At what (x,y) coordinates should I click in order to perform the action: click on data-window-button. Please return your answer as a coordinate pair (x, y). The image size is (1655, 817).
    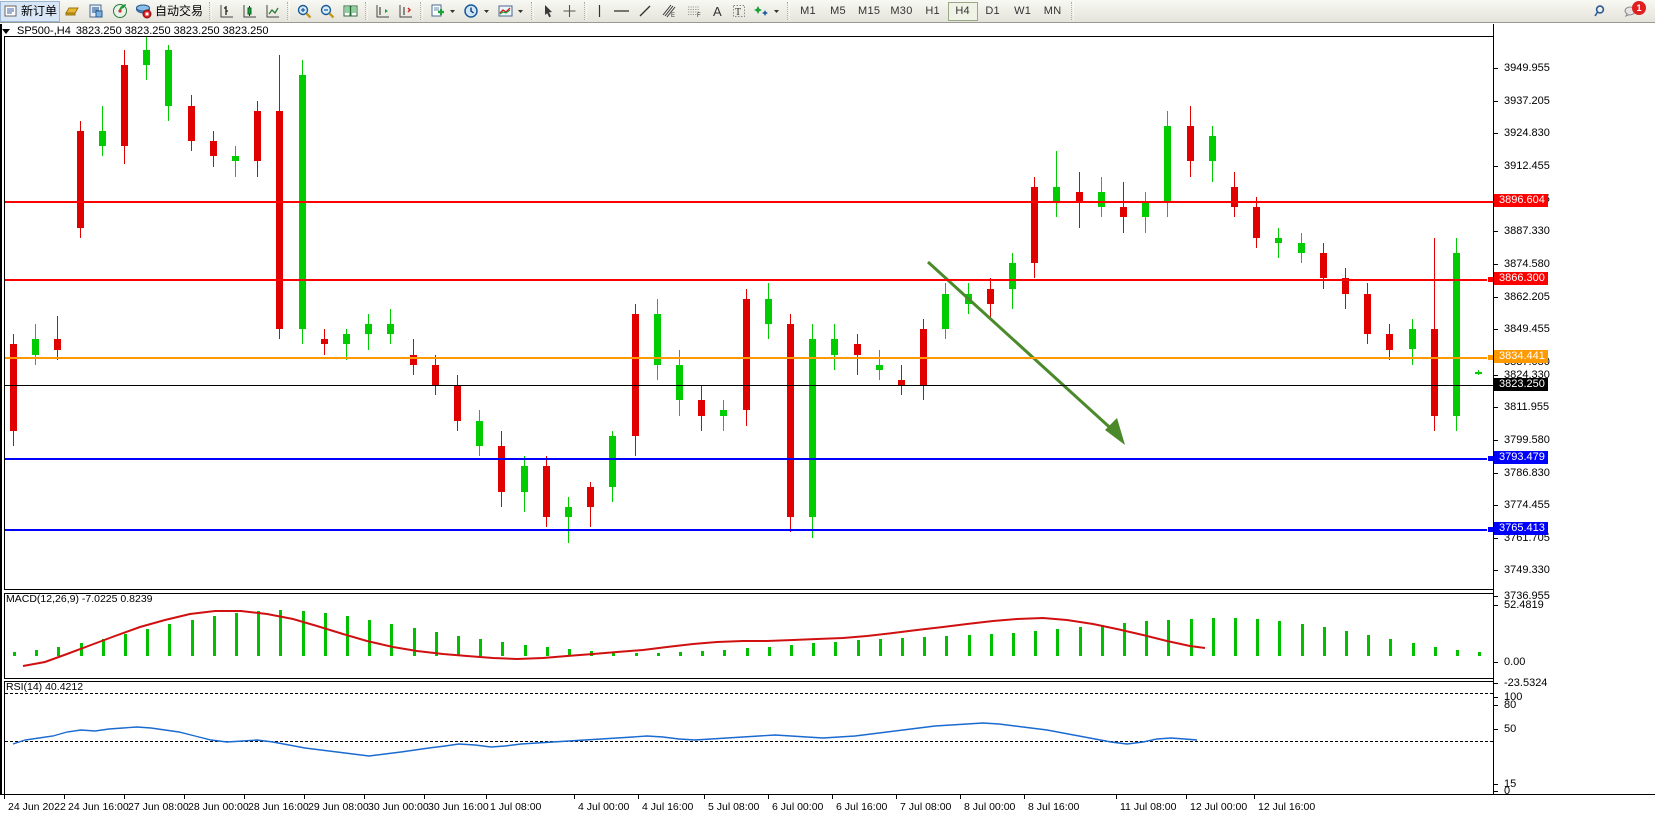
    Looking at the image, I should click on (382, 11).